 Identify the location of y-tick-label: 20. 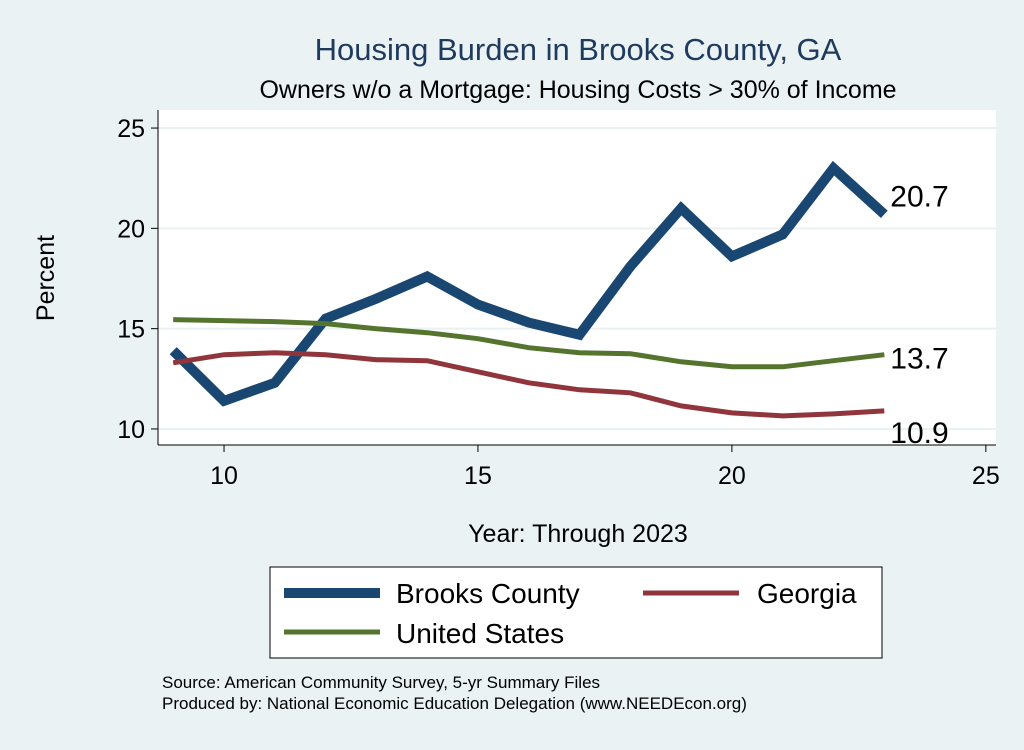
(131, 229).